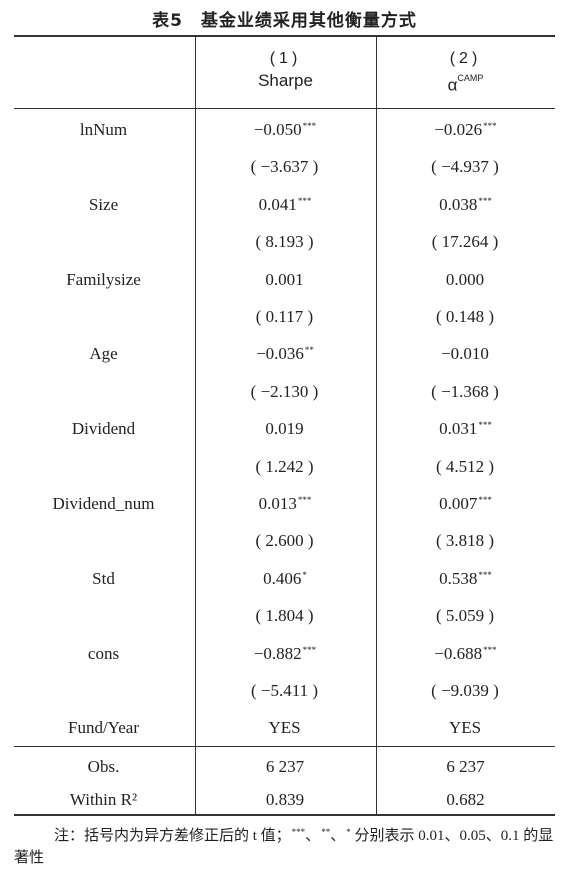 This screenshot has width=569, height=870. I want to click on sharpe-value: 0.013***, so click(285, 503).